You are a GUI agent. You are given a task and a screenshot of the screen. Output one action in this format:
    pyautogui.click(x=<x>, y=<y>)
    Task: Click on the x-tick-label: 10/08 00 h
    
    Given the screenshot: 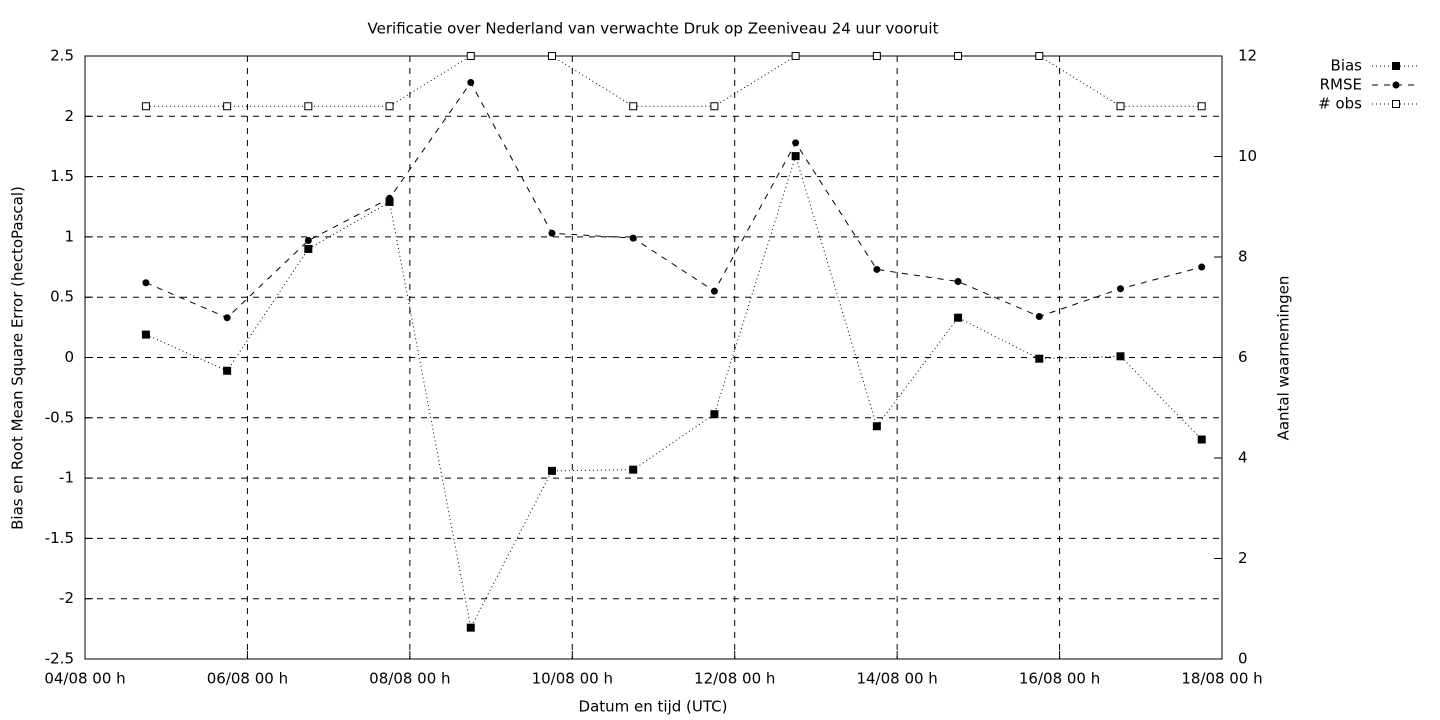 What is the action you would take?
    pyautogui.click(x=572, y=679)
    